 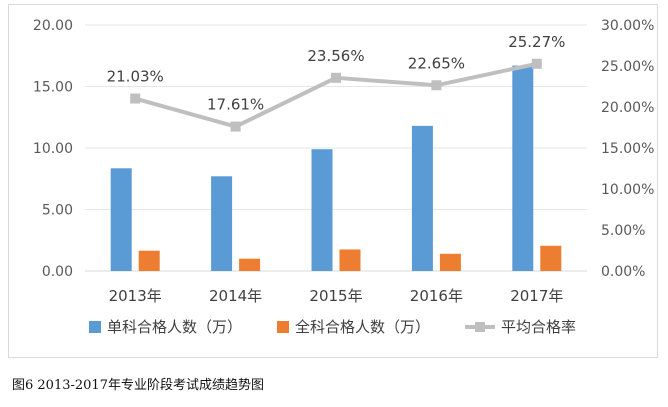 What do you see at coordinates (174, 327) in the screenshot?
I see `legend-label: 单科合格人数（万）` at bounding box center [174, 327].